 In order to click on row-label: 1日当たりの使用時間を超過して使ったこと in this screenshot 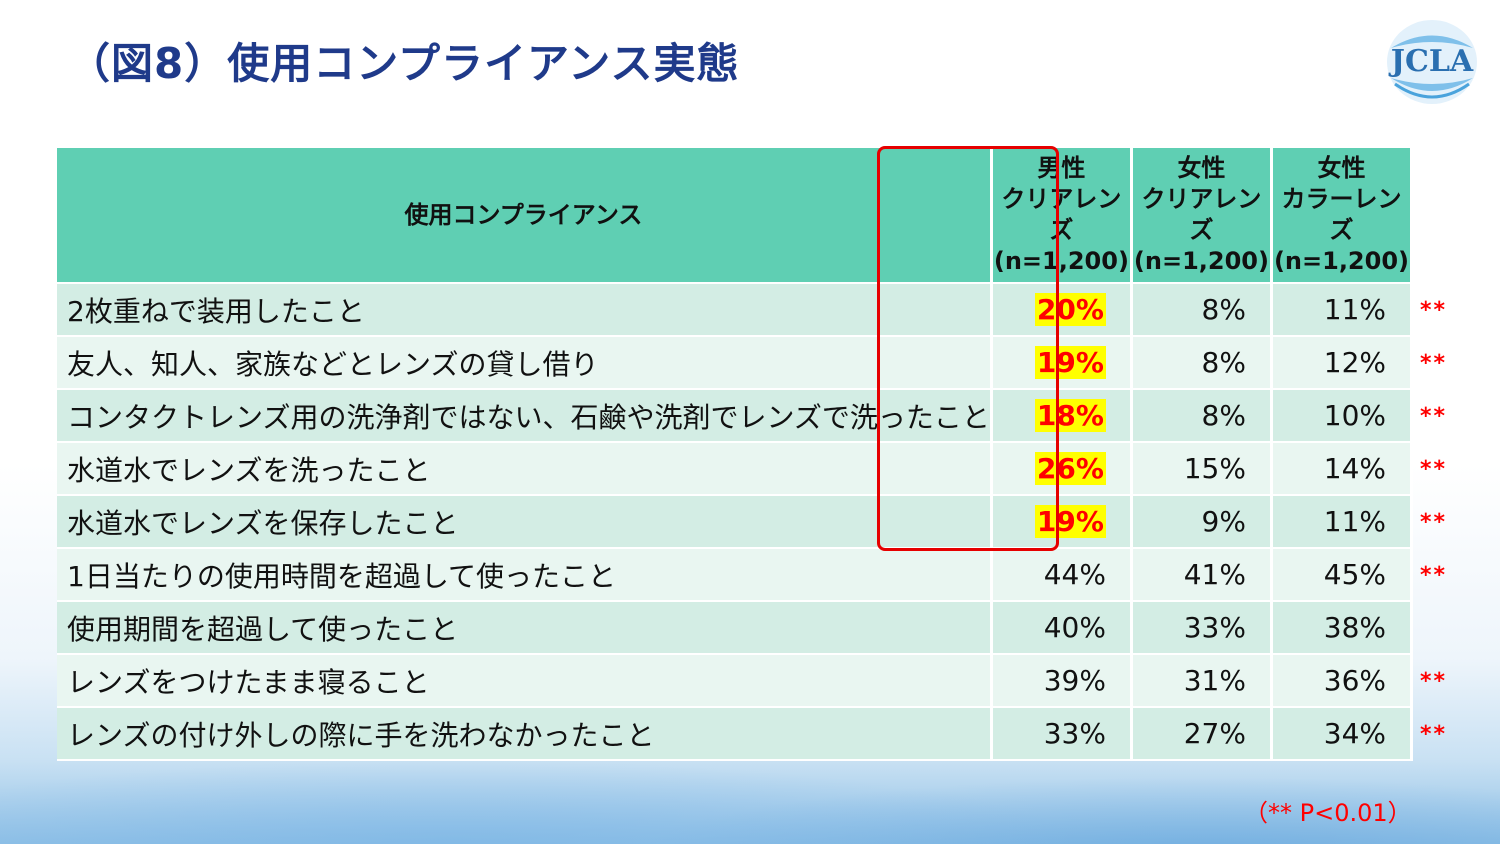, I will do `click(525, 575)`.